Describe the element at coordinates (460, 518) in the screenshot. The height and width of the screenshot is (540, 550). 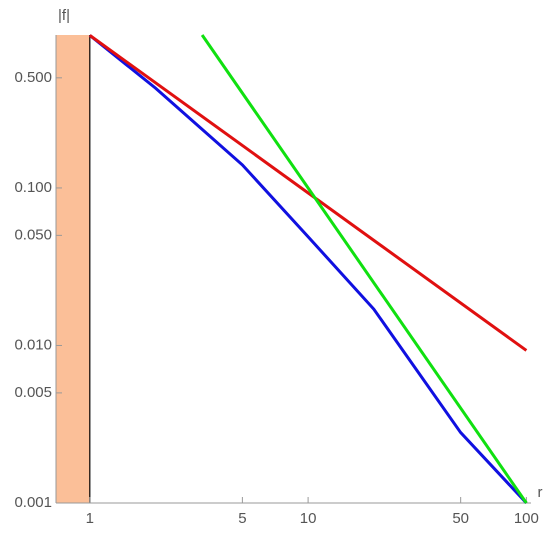
I see `x-tick-label: 50` at that location.